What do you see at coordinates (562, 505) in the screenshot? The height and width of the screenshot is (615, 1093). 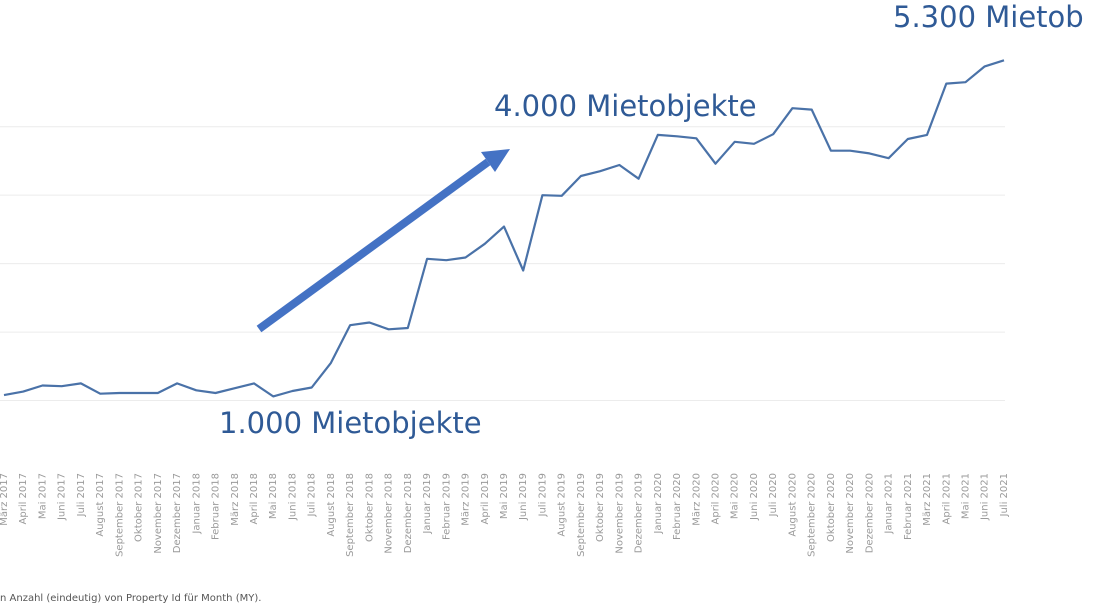 I see `x-tick-label: August 2019` at bounding box center [562, 505].